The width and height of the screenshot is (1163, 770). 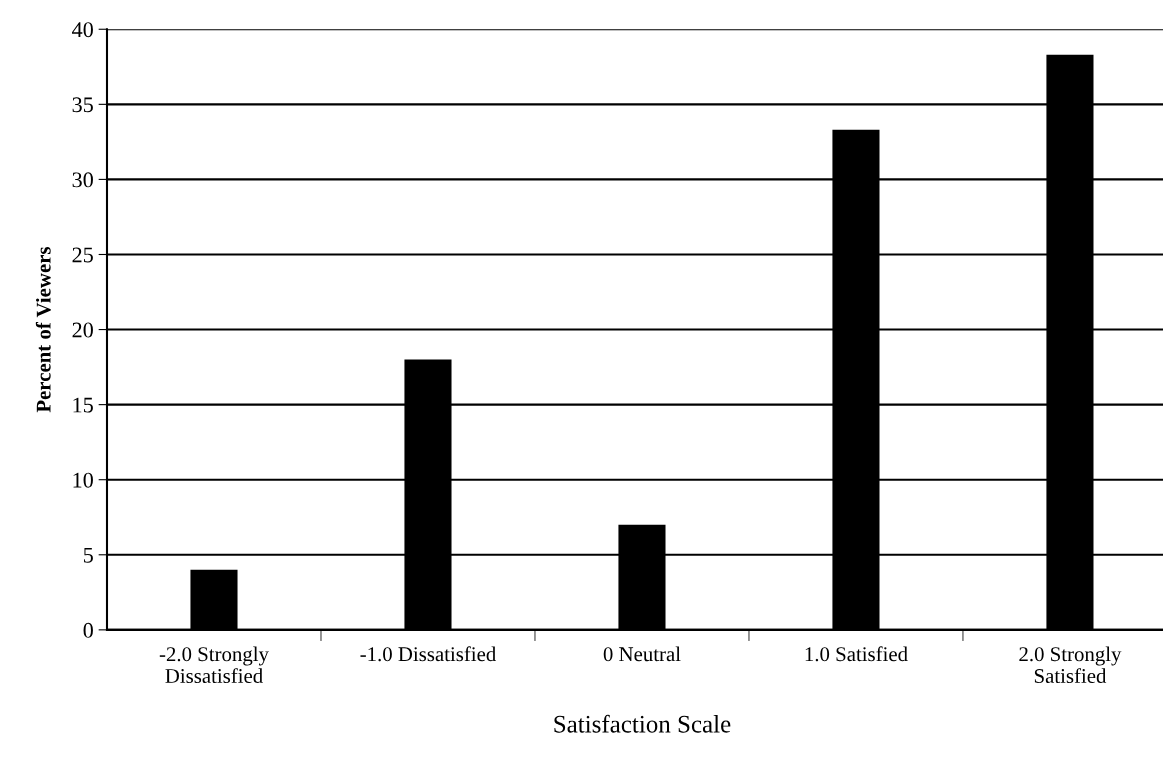 I want to click on x-tick-label: -2.0 Strongly Dissatisfied, so click(x=214, y=665).